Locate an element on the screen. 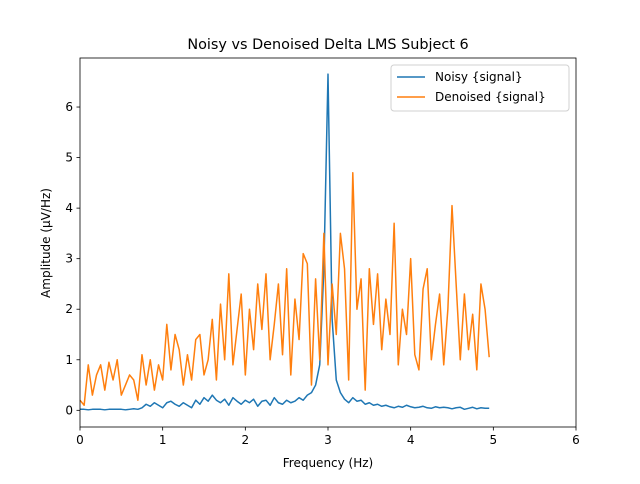  y-tick-label: 5 is located at coordinates (69, 158).